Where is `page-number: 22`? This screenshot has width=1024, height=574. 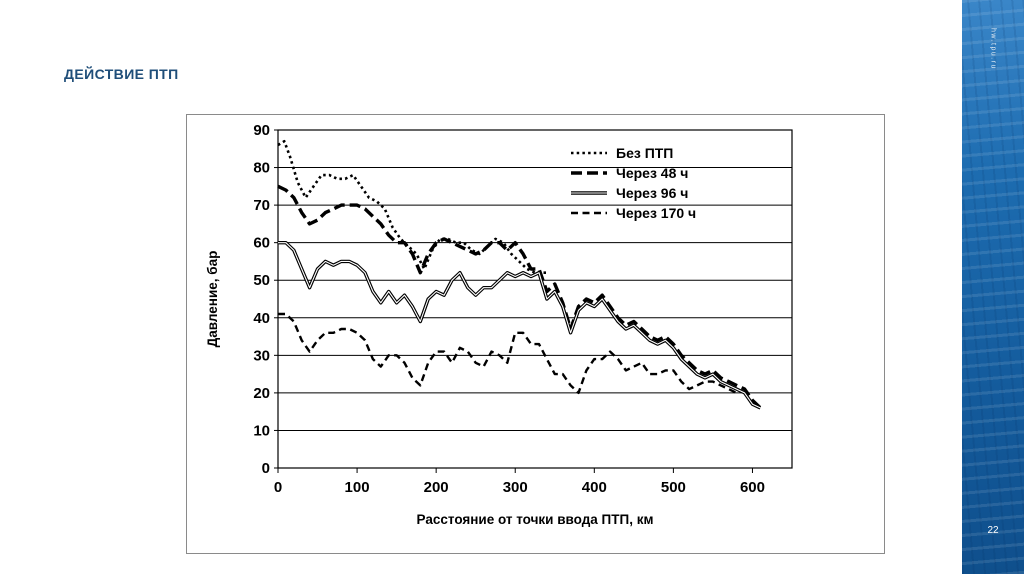 page-number: 22 is located at coordinates (993, 530).